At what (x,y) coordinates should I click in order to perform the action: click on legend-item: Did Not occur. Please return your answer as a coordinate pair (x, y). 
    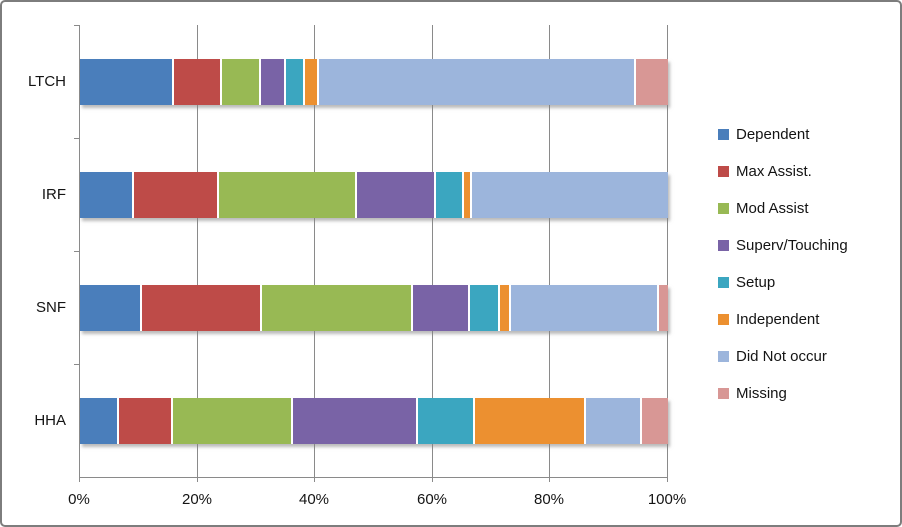
    Looking at the image, I should click on (783, 356).